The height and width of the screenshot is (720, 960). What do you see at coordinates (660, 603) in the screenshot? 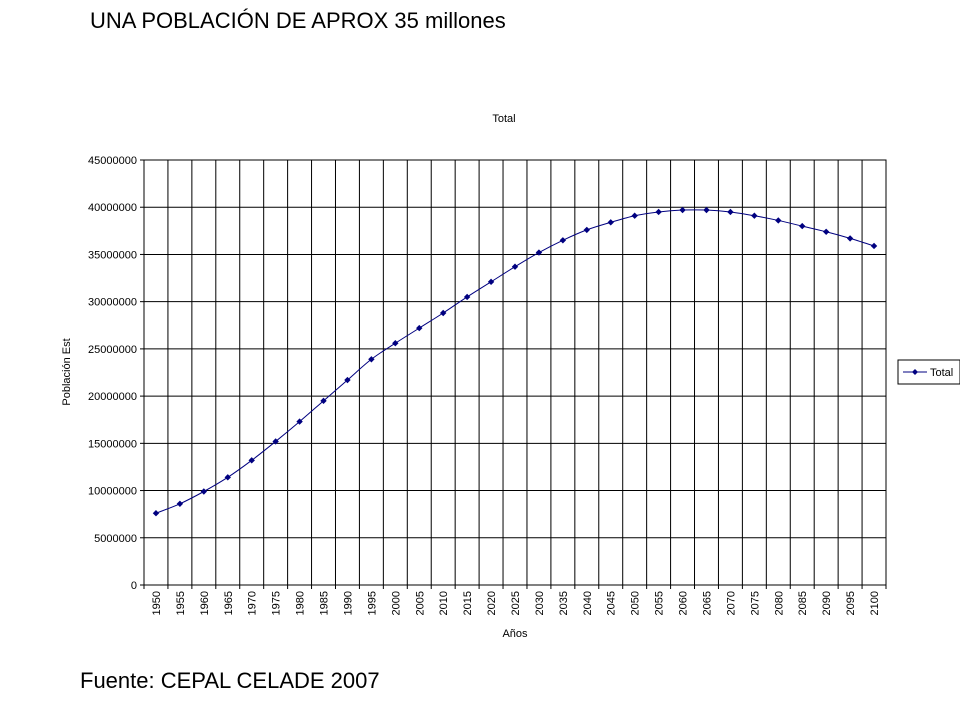
I see `x-tick-label: 2055` at bounding box center [660, 603].